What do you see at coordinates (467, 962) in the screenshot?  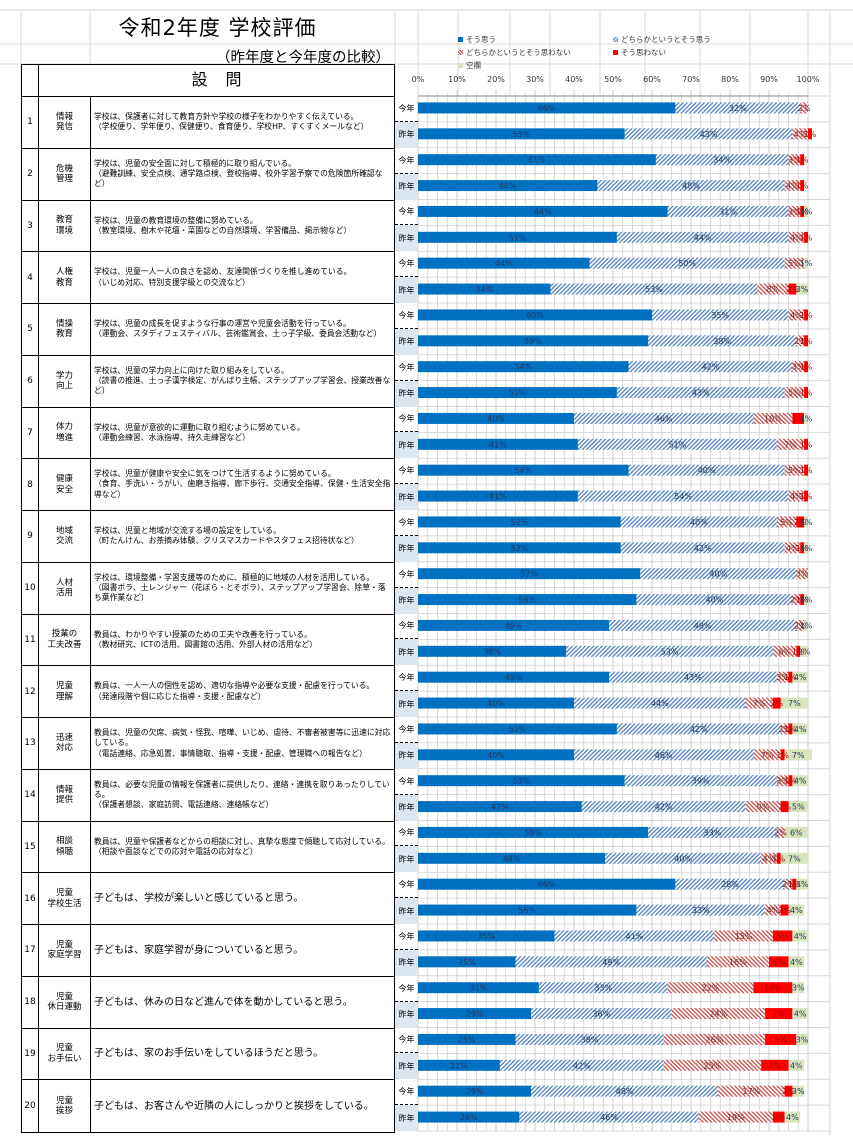 I see `data-label: 25%` at bounding box center [467, 962].